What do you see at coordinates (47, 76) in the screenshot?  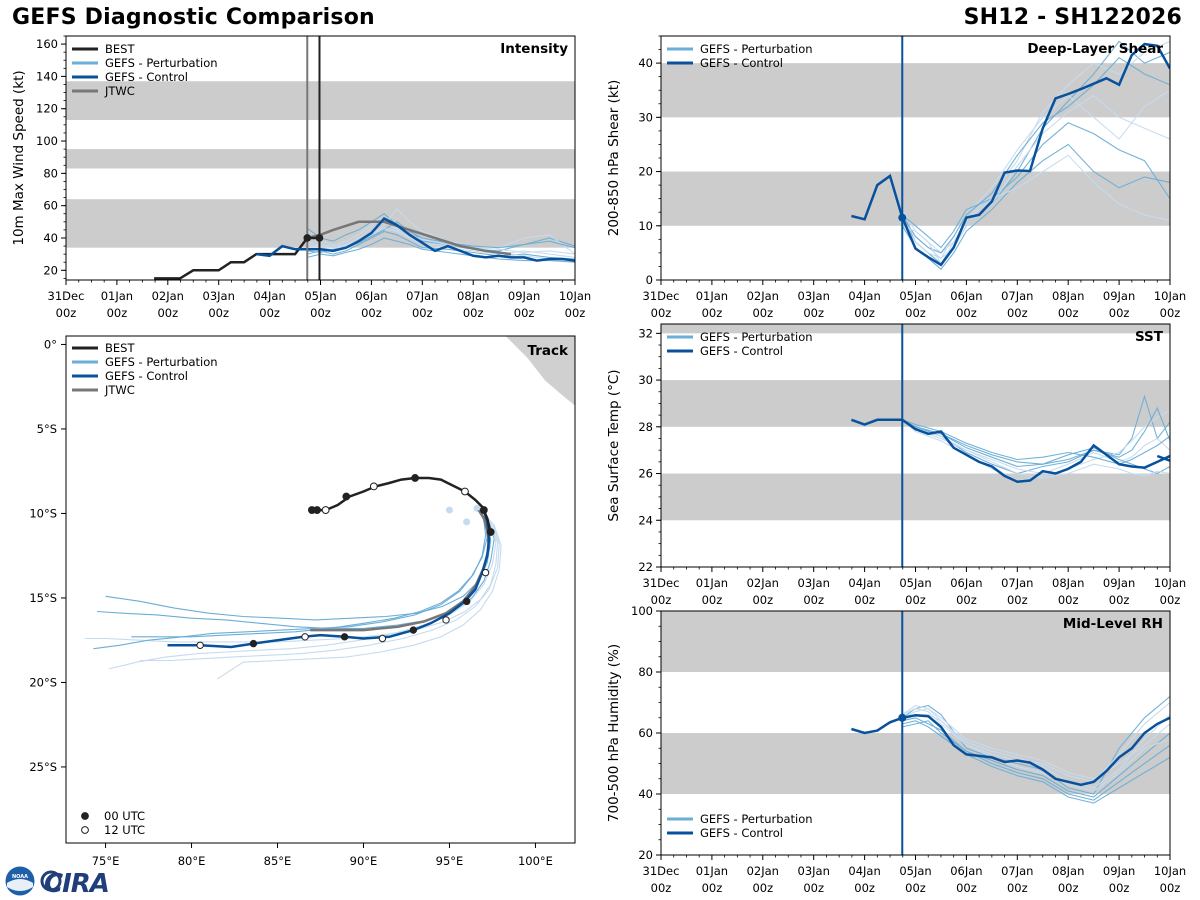 I see `ytick-label-intensity-6: 140` at bounding box center [47, 76].